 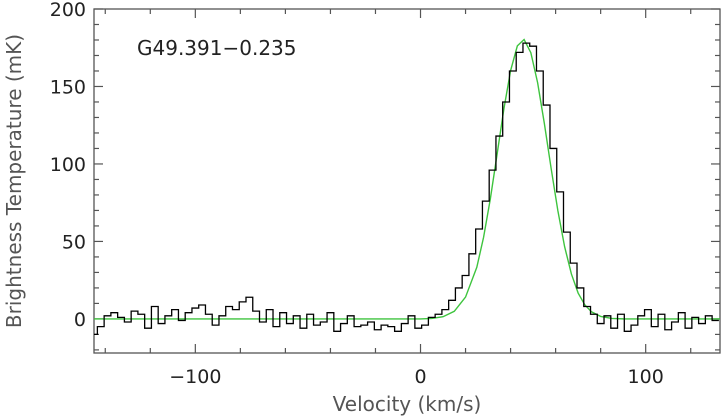 What do you see at coordinates (68, 165) in the screenshot?
I see `y-tick-label: 100` at bounding box center [68, 165].